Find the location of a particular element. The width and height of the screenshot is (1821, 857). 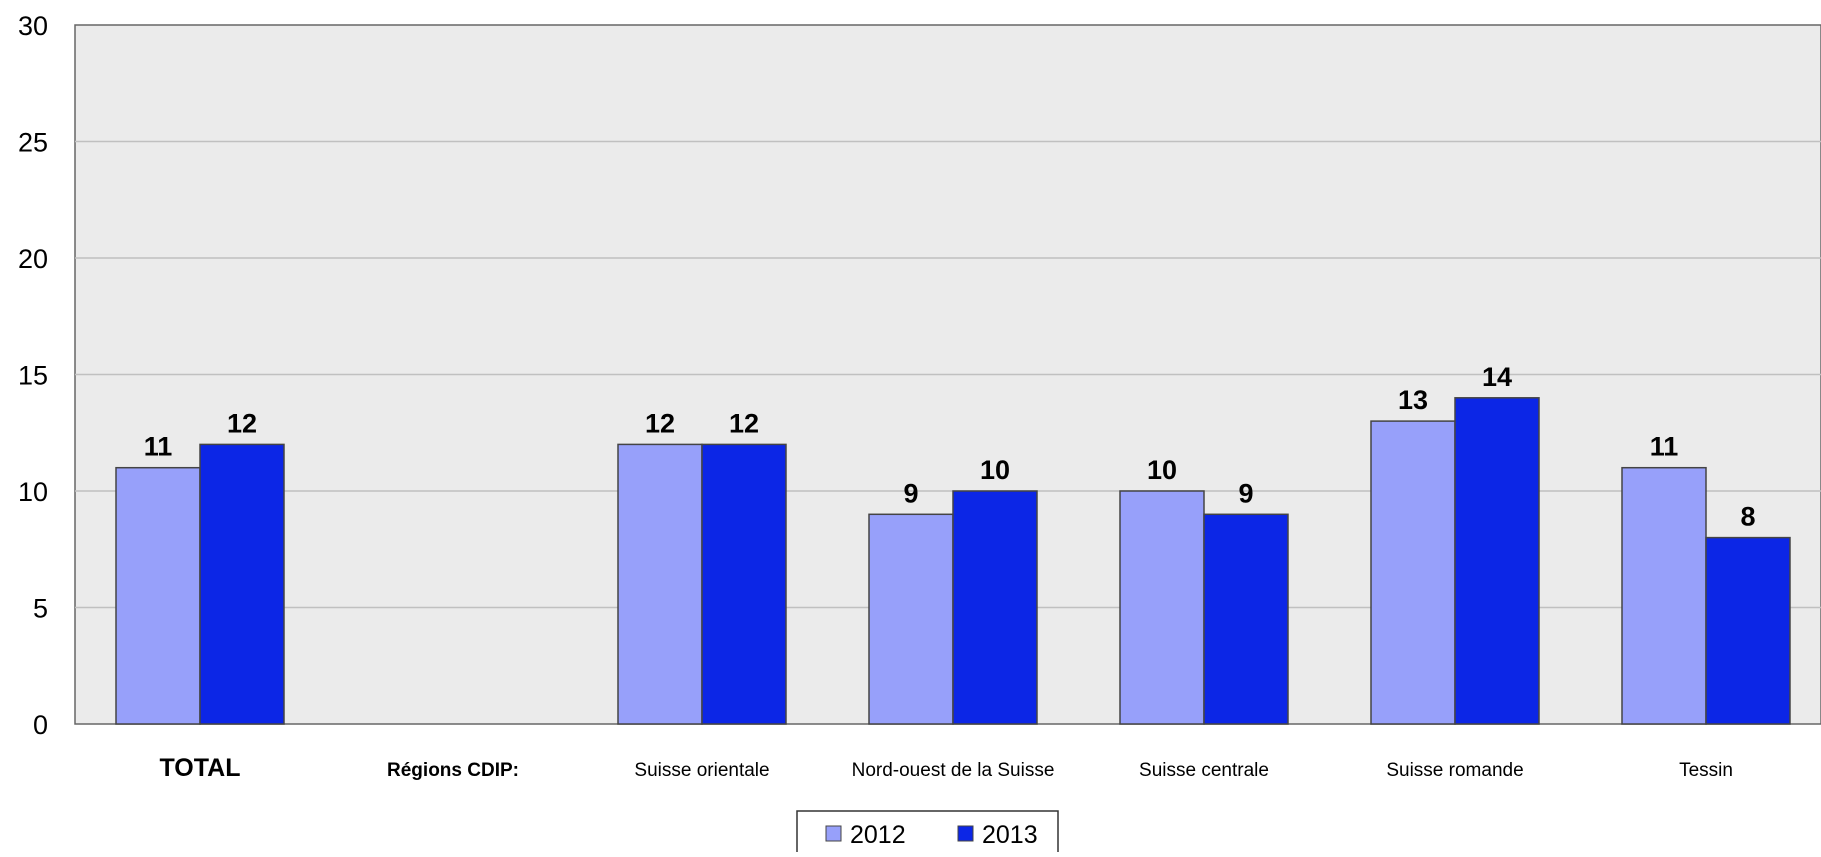

y-tick-label: 0 is located at coordinates (40, 725).